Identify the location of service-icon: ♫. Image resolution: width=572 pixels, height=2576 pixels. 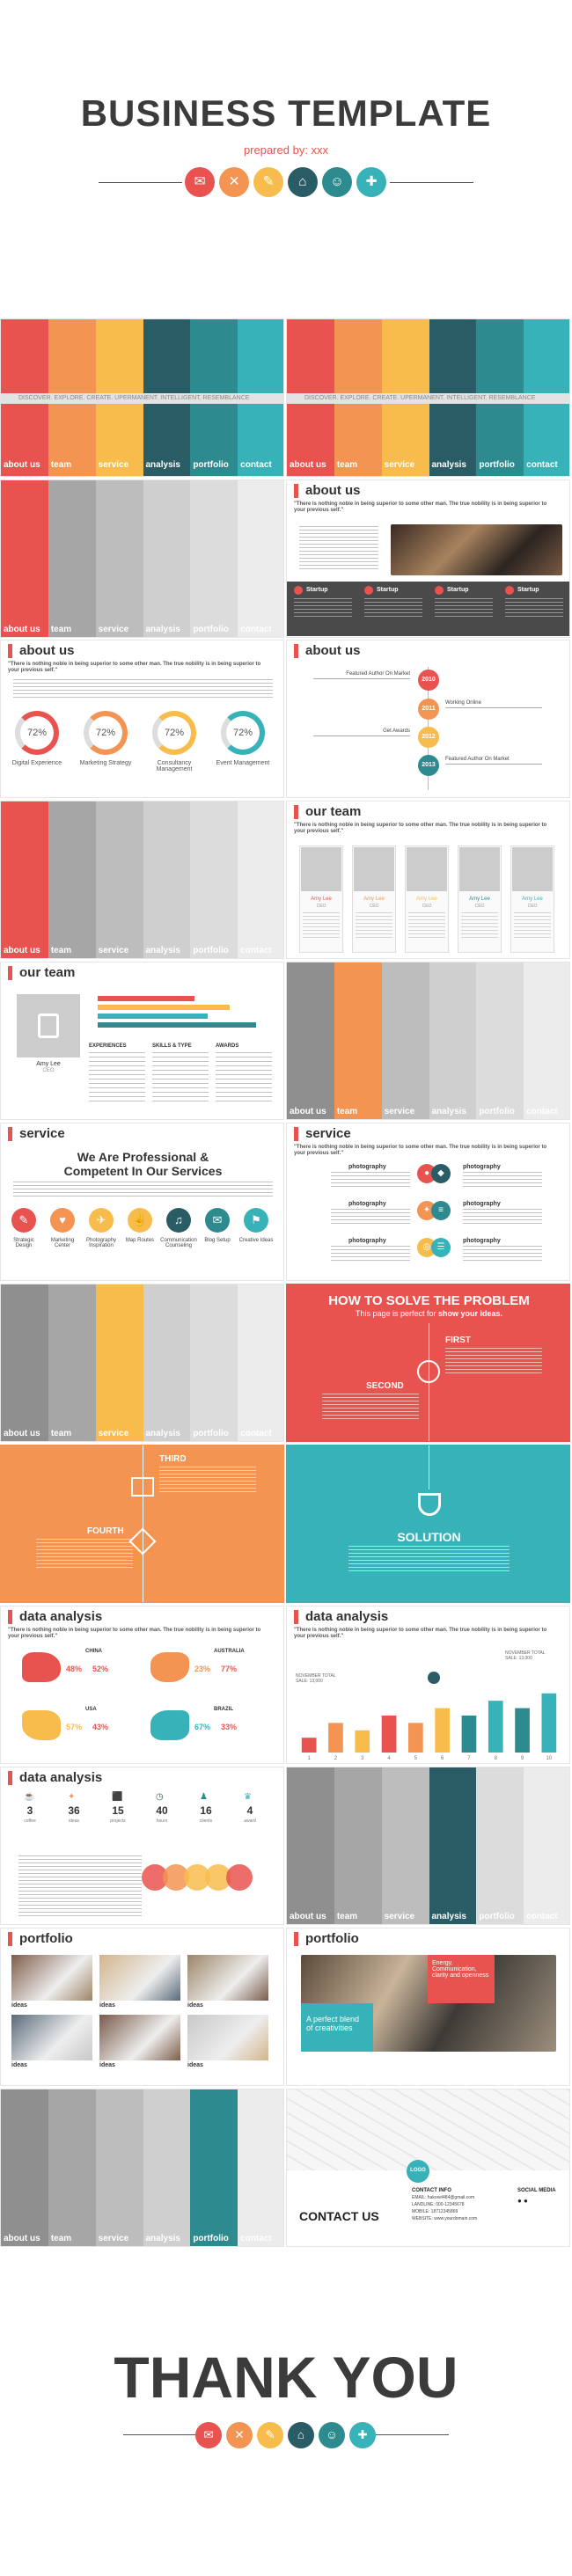
(179, 1220).